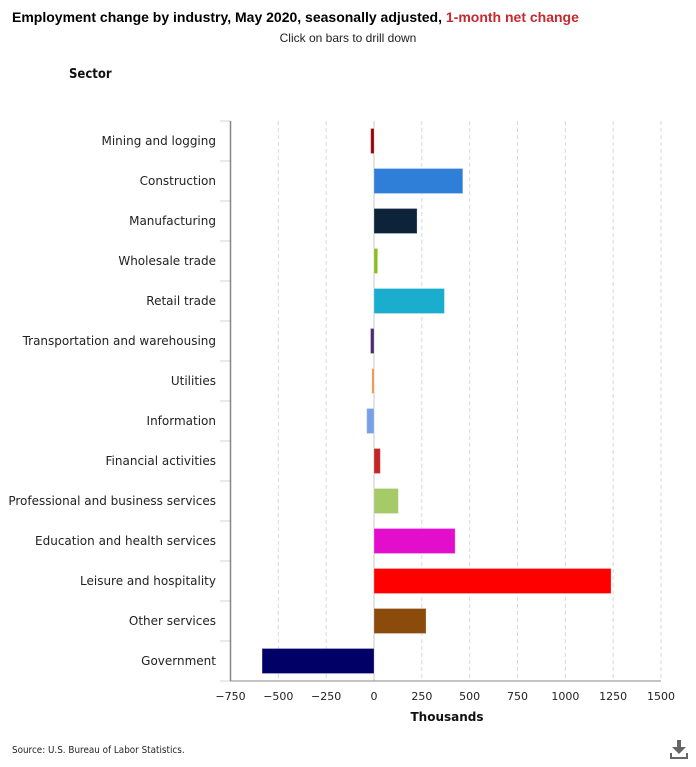  I want to click on bar-mining-and-logging, so click(372, 141).